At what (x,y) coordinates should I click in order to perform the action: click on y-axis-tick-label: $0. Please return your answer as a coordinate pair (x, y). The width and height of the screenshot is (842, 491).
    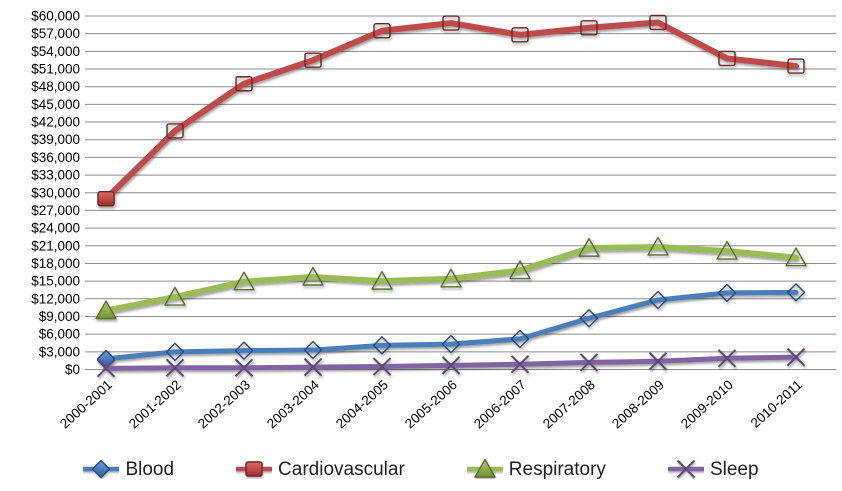
    Looking at the image, I should click on (72, 369).